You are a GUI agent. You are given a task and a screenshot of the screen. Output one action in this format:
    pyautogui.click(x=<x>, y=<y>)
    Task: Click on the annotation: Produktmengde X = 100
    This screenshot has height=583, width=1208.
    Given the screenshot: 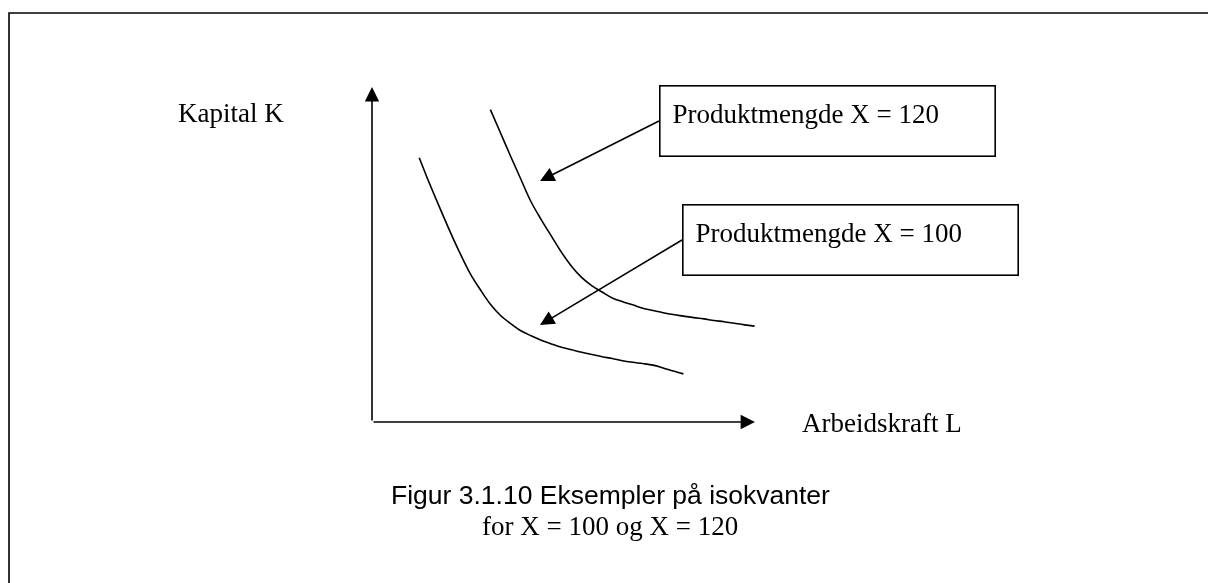 What is the action you would take?
    pyautogui.click(x=829, y=232)
    